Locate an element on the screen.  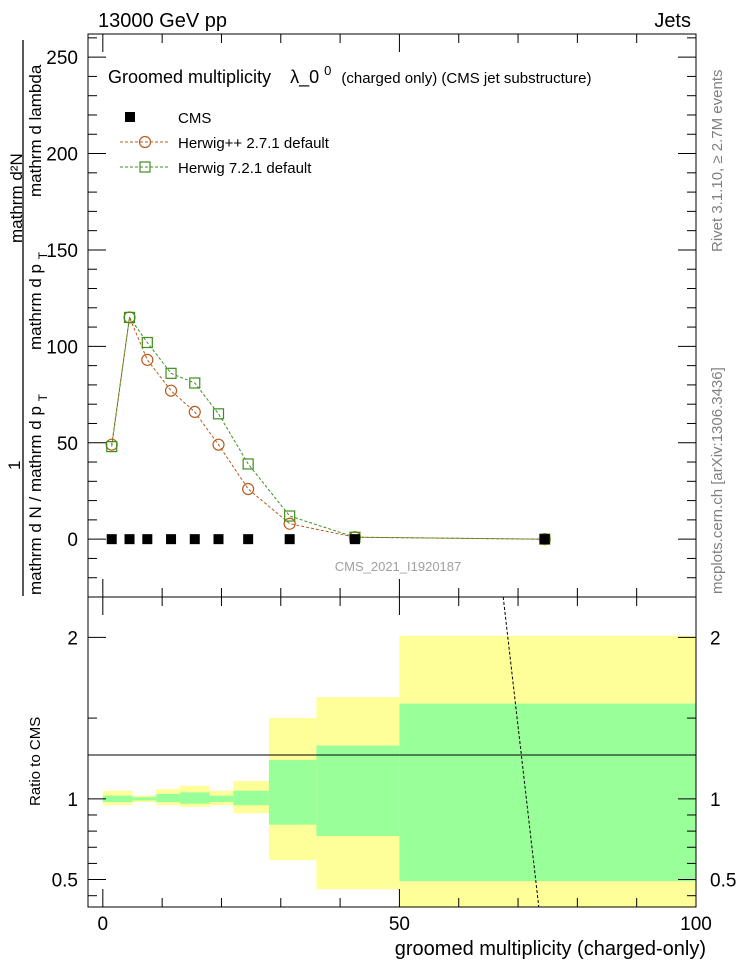
legend-marker-herwig7 is located at coordinates (145, 167).